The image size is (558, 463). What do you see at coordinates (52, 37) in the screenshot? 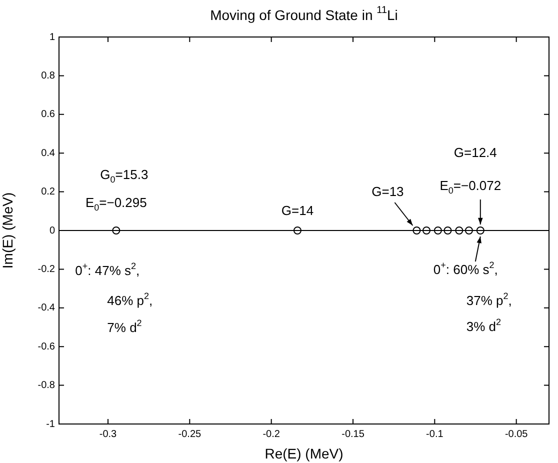
I see `y-tick-label: 1` at bounding box center [52, 37].